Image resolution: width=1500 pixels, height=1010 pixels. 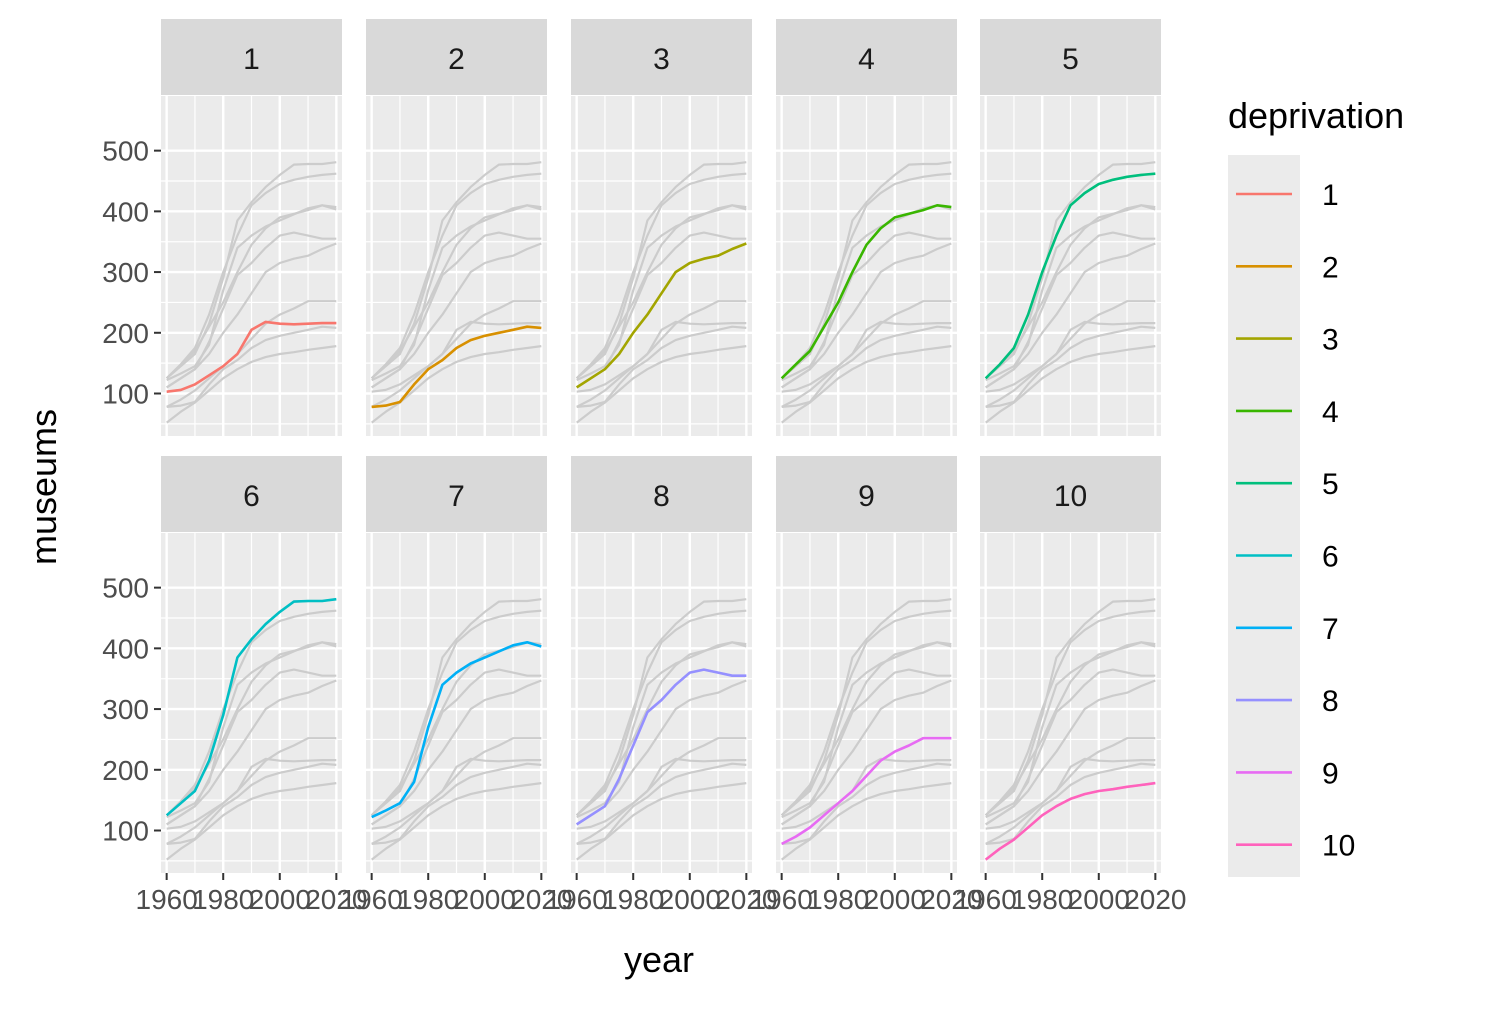 I want to click on facet-panel-3: 3, so click(x=661, y=227).